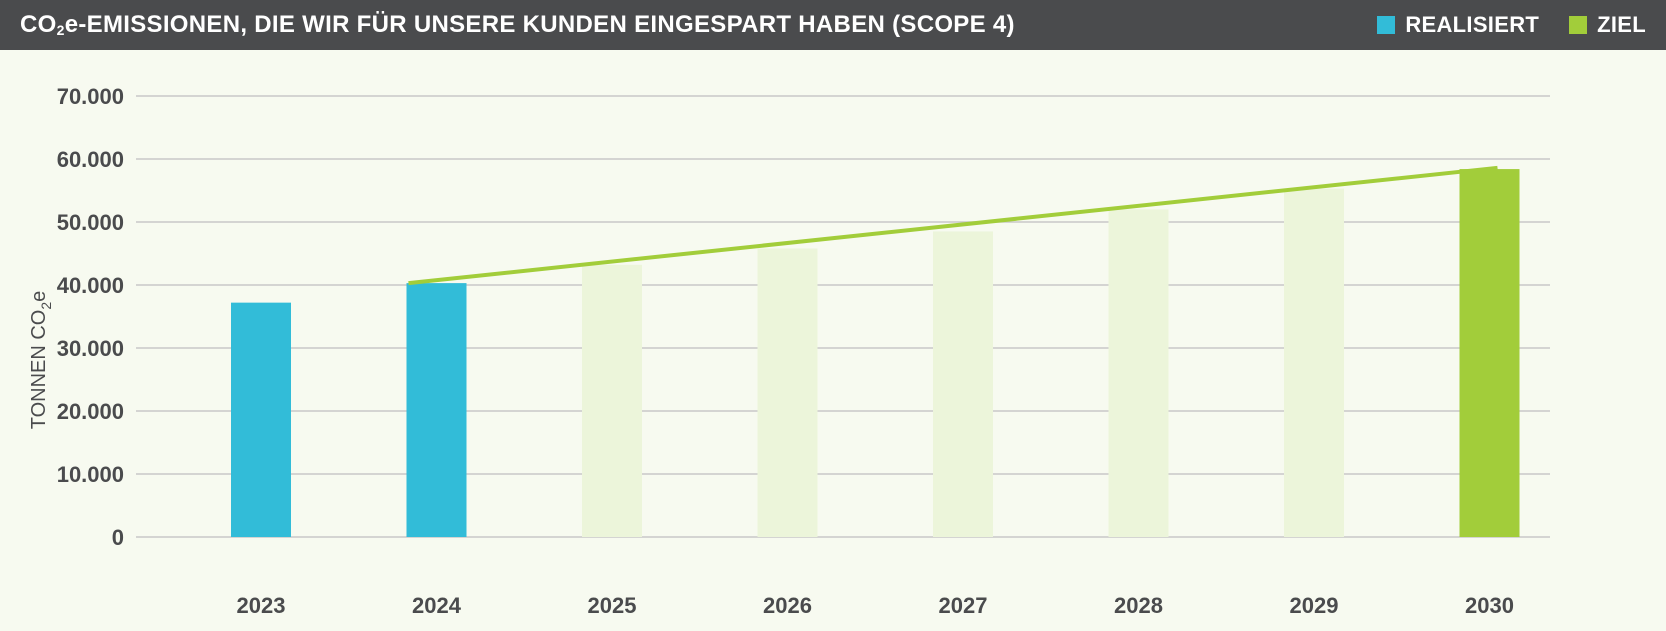 This screenshot has height=631, width=1666. I want to click on chart-legend: REALISIERT ZIEL, so click(1496, 25).